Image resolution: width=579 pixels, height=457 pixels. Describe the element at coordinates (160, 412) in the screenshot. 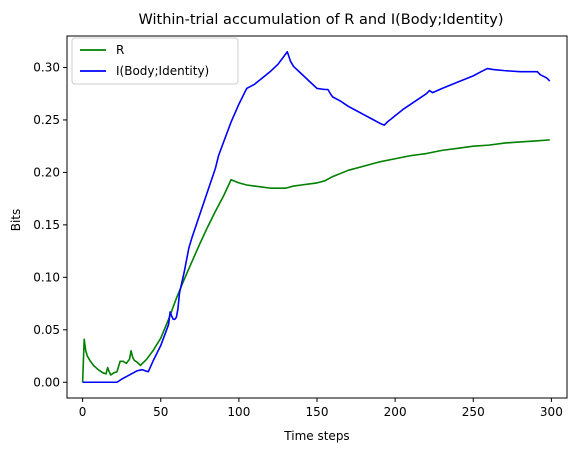

I see `x-tick-label: 50` at that location.